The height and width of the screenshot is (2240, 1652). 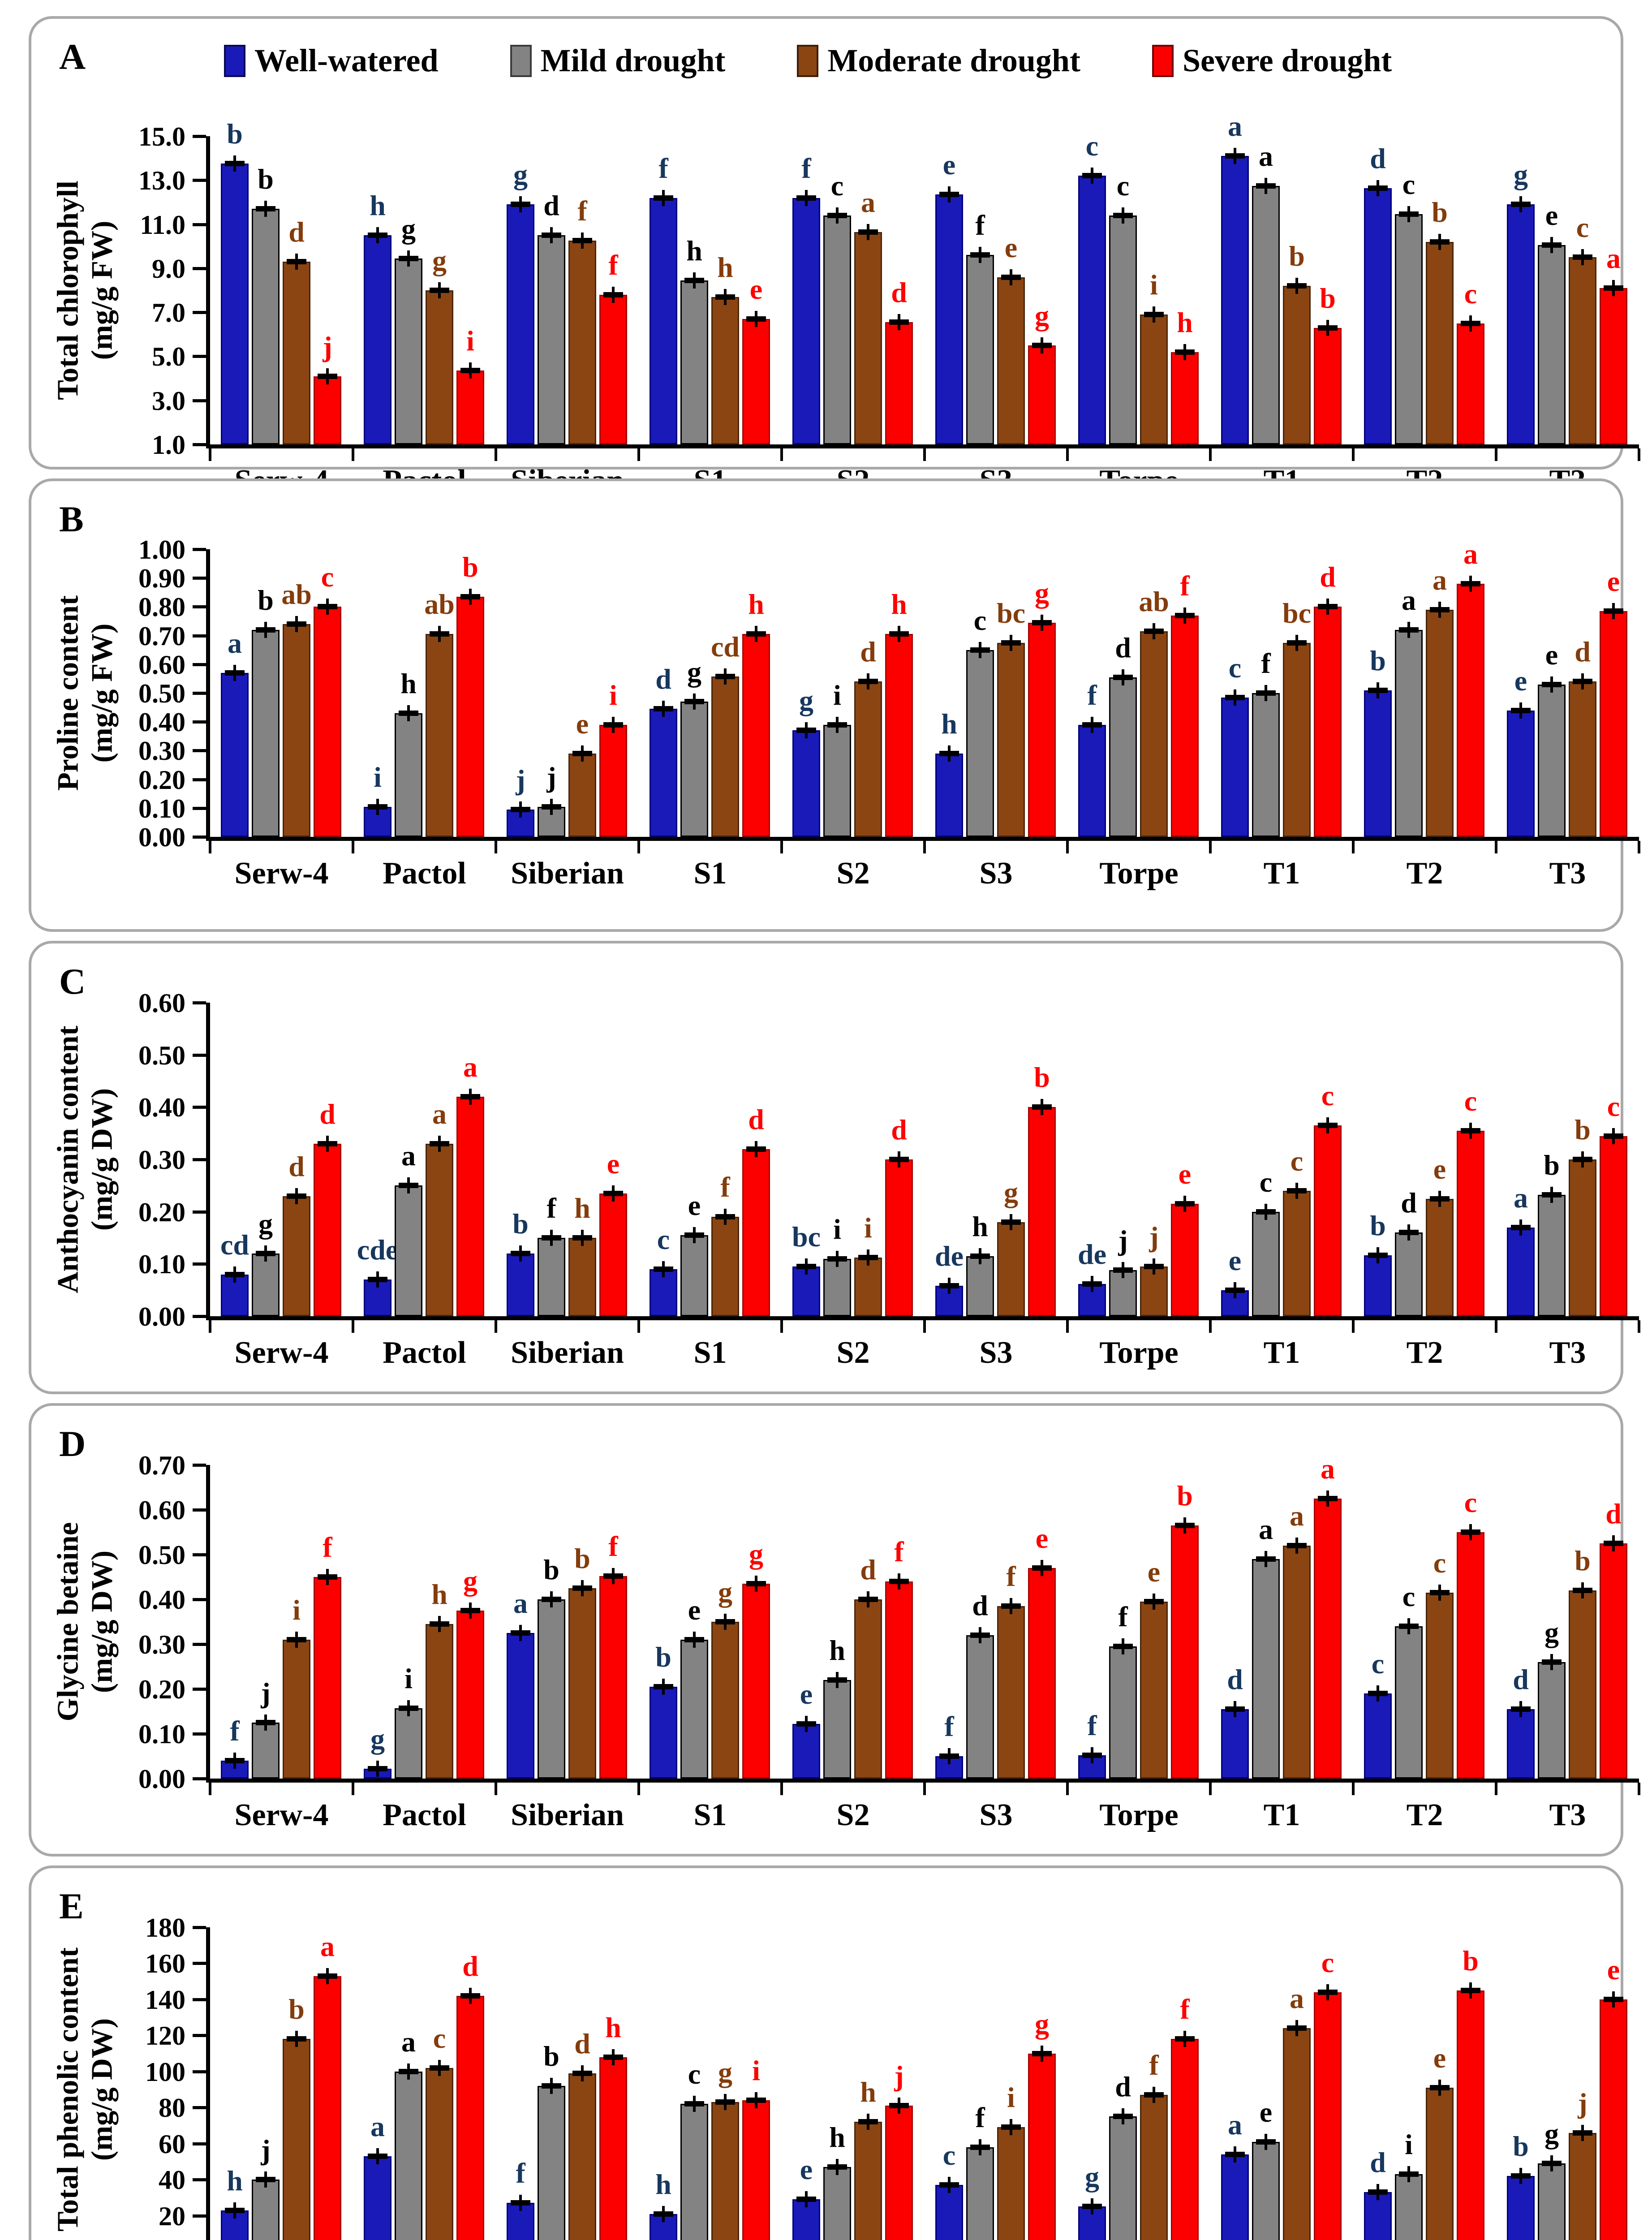 I want to click on sig-letter: cde, so click(x=378, y=1250).